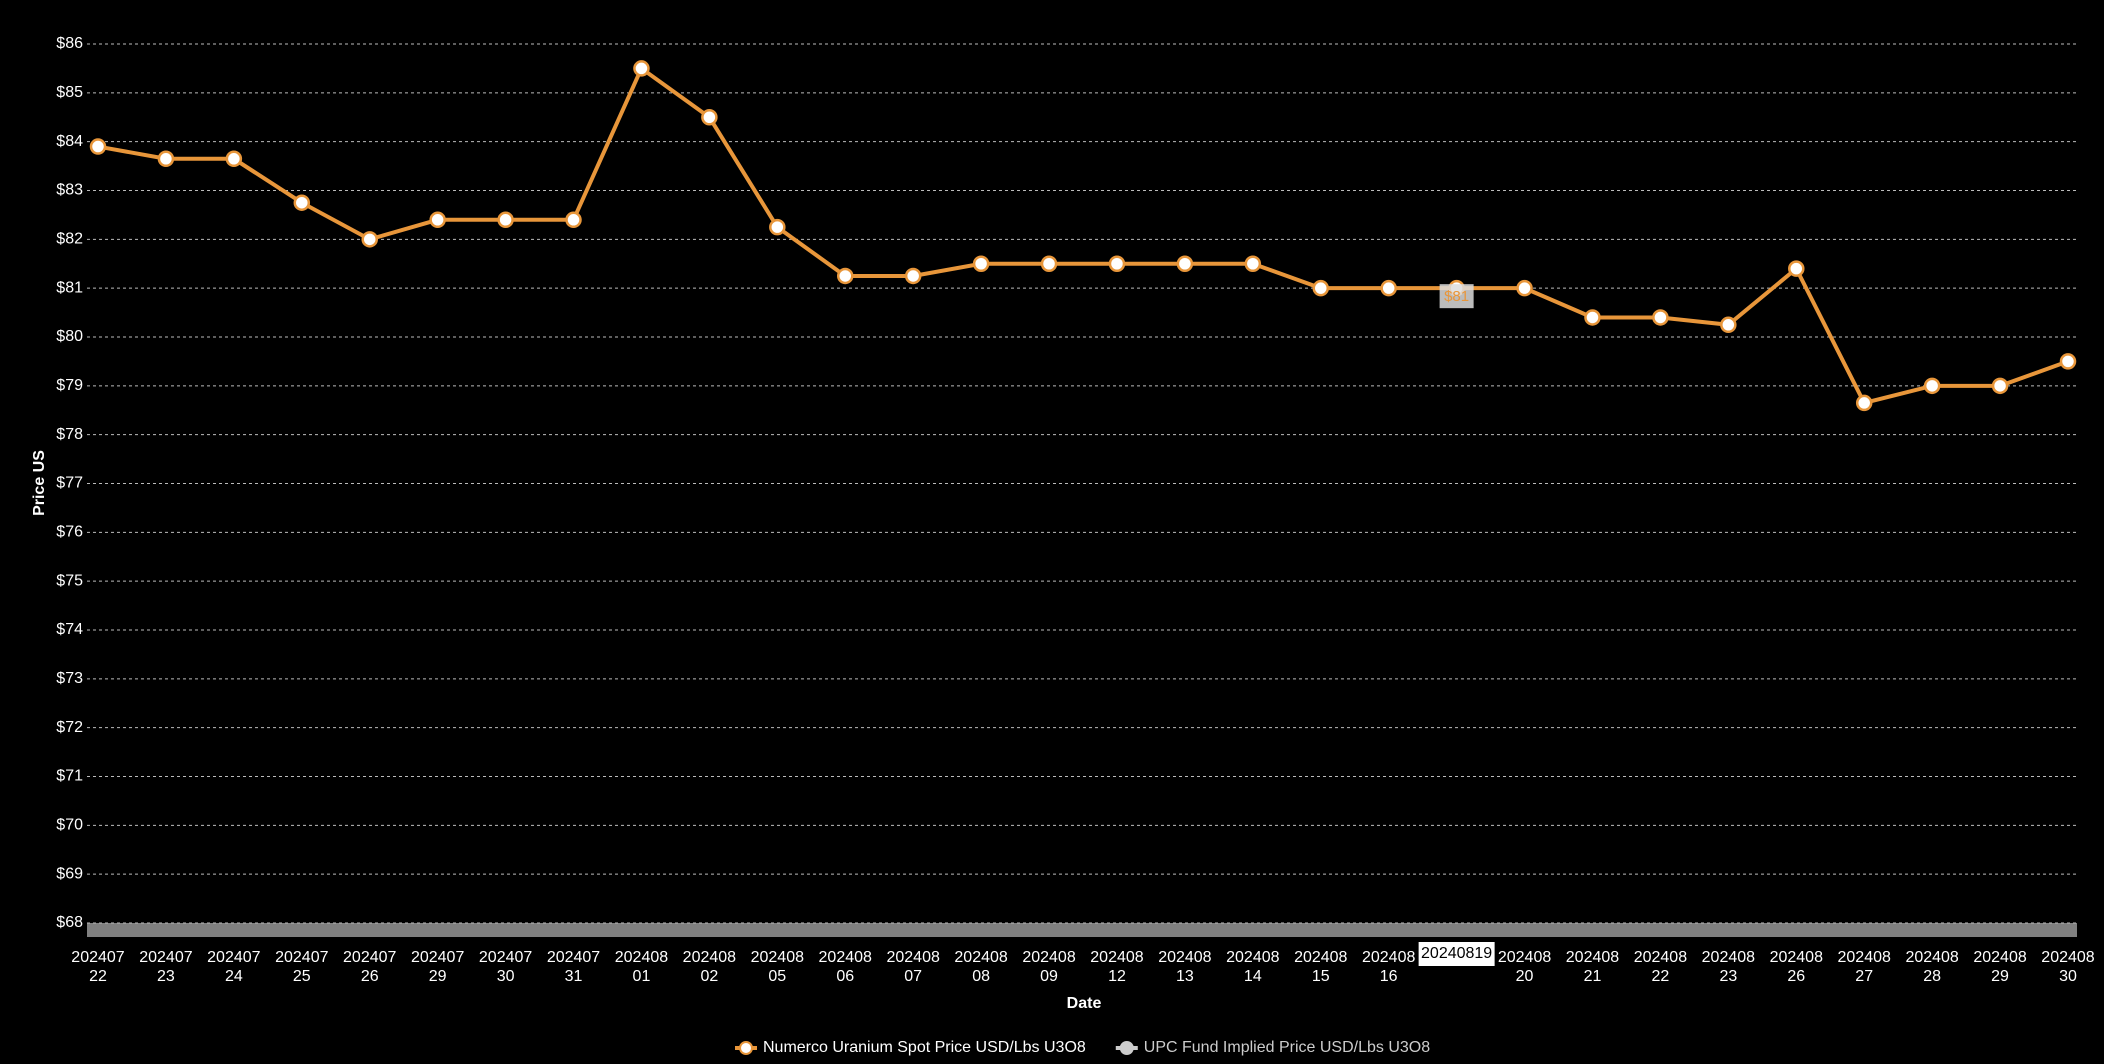  What do you see at coordinates (69, 727) in the screenshot?
I see `y-tick-label: $72` at bounding box center [69, 727].